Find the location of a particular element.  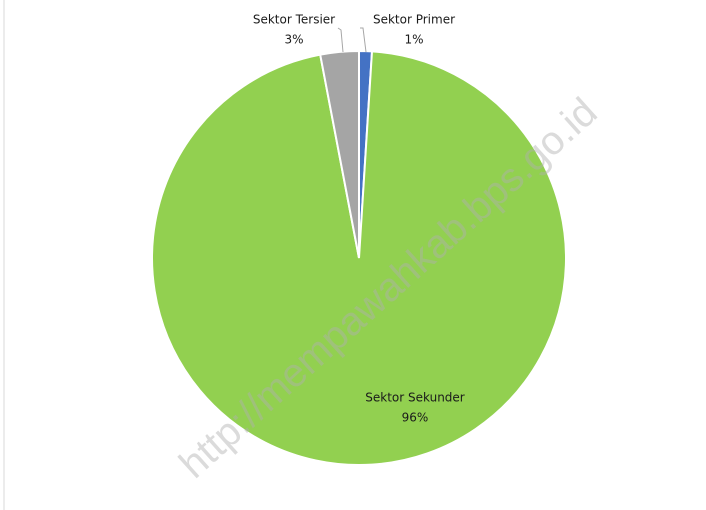

slice-value-label: 3% is located at coordinates (293, 40).